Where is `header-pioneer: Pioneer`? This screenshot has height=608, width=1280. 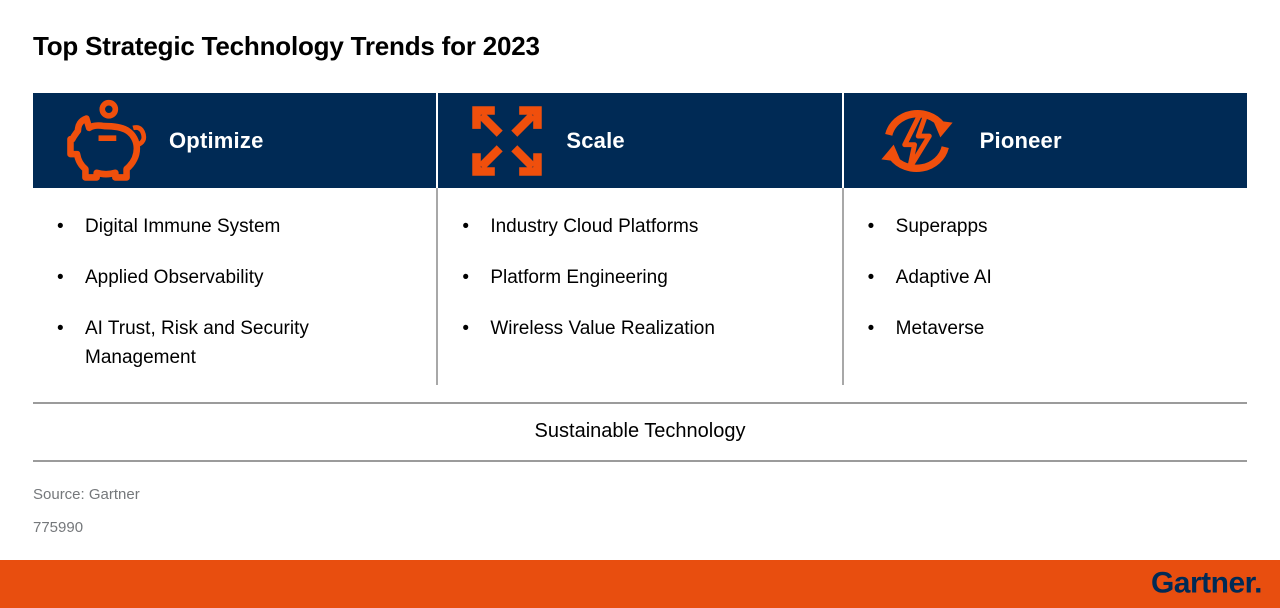
header-pioneer: Pioneer is located at coordinates (1044, 140).